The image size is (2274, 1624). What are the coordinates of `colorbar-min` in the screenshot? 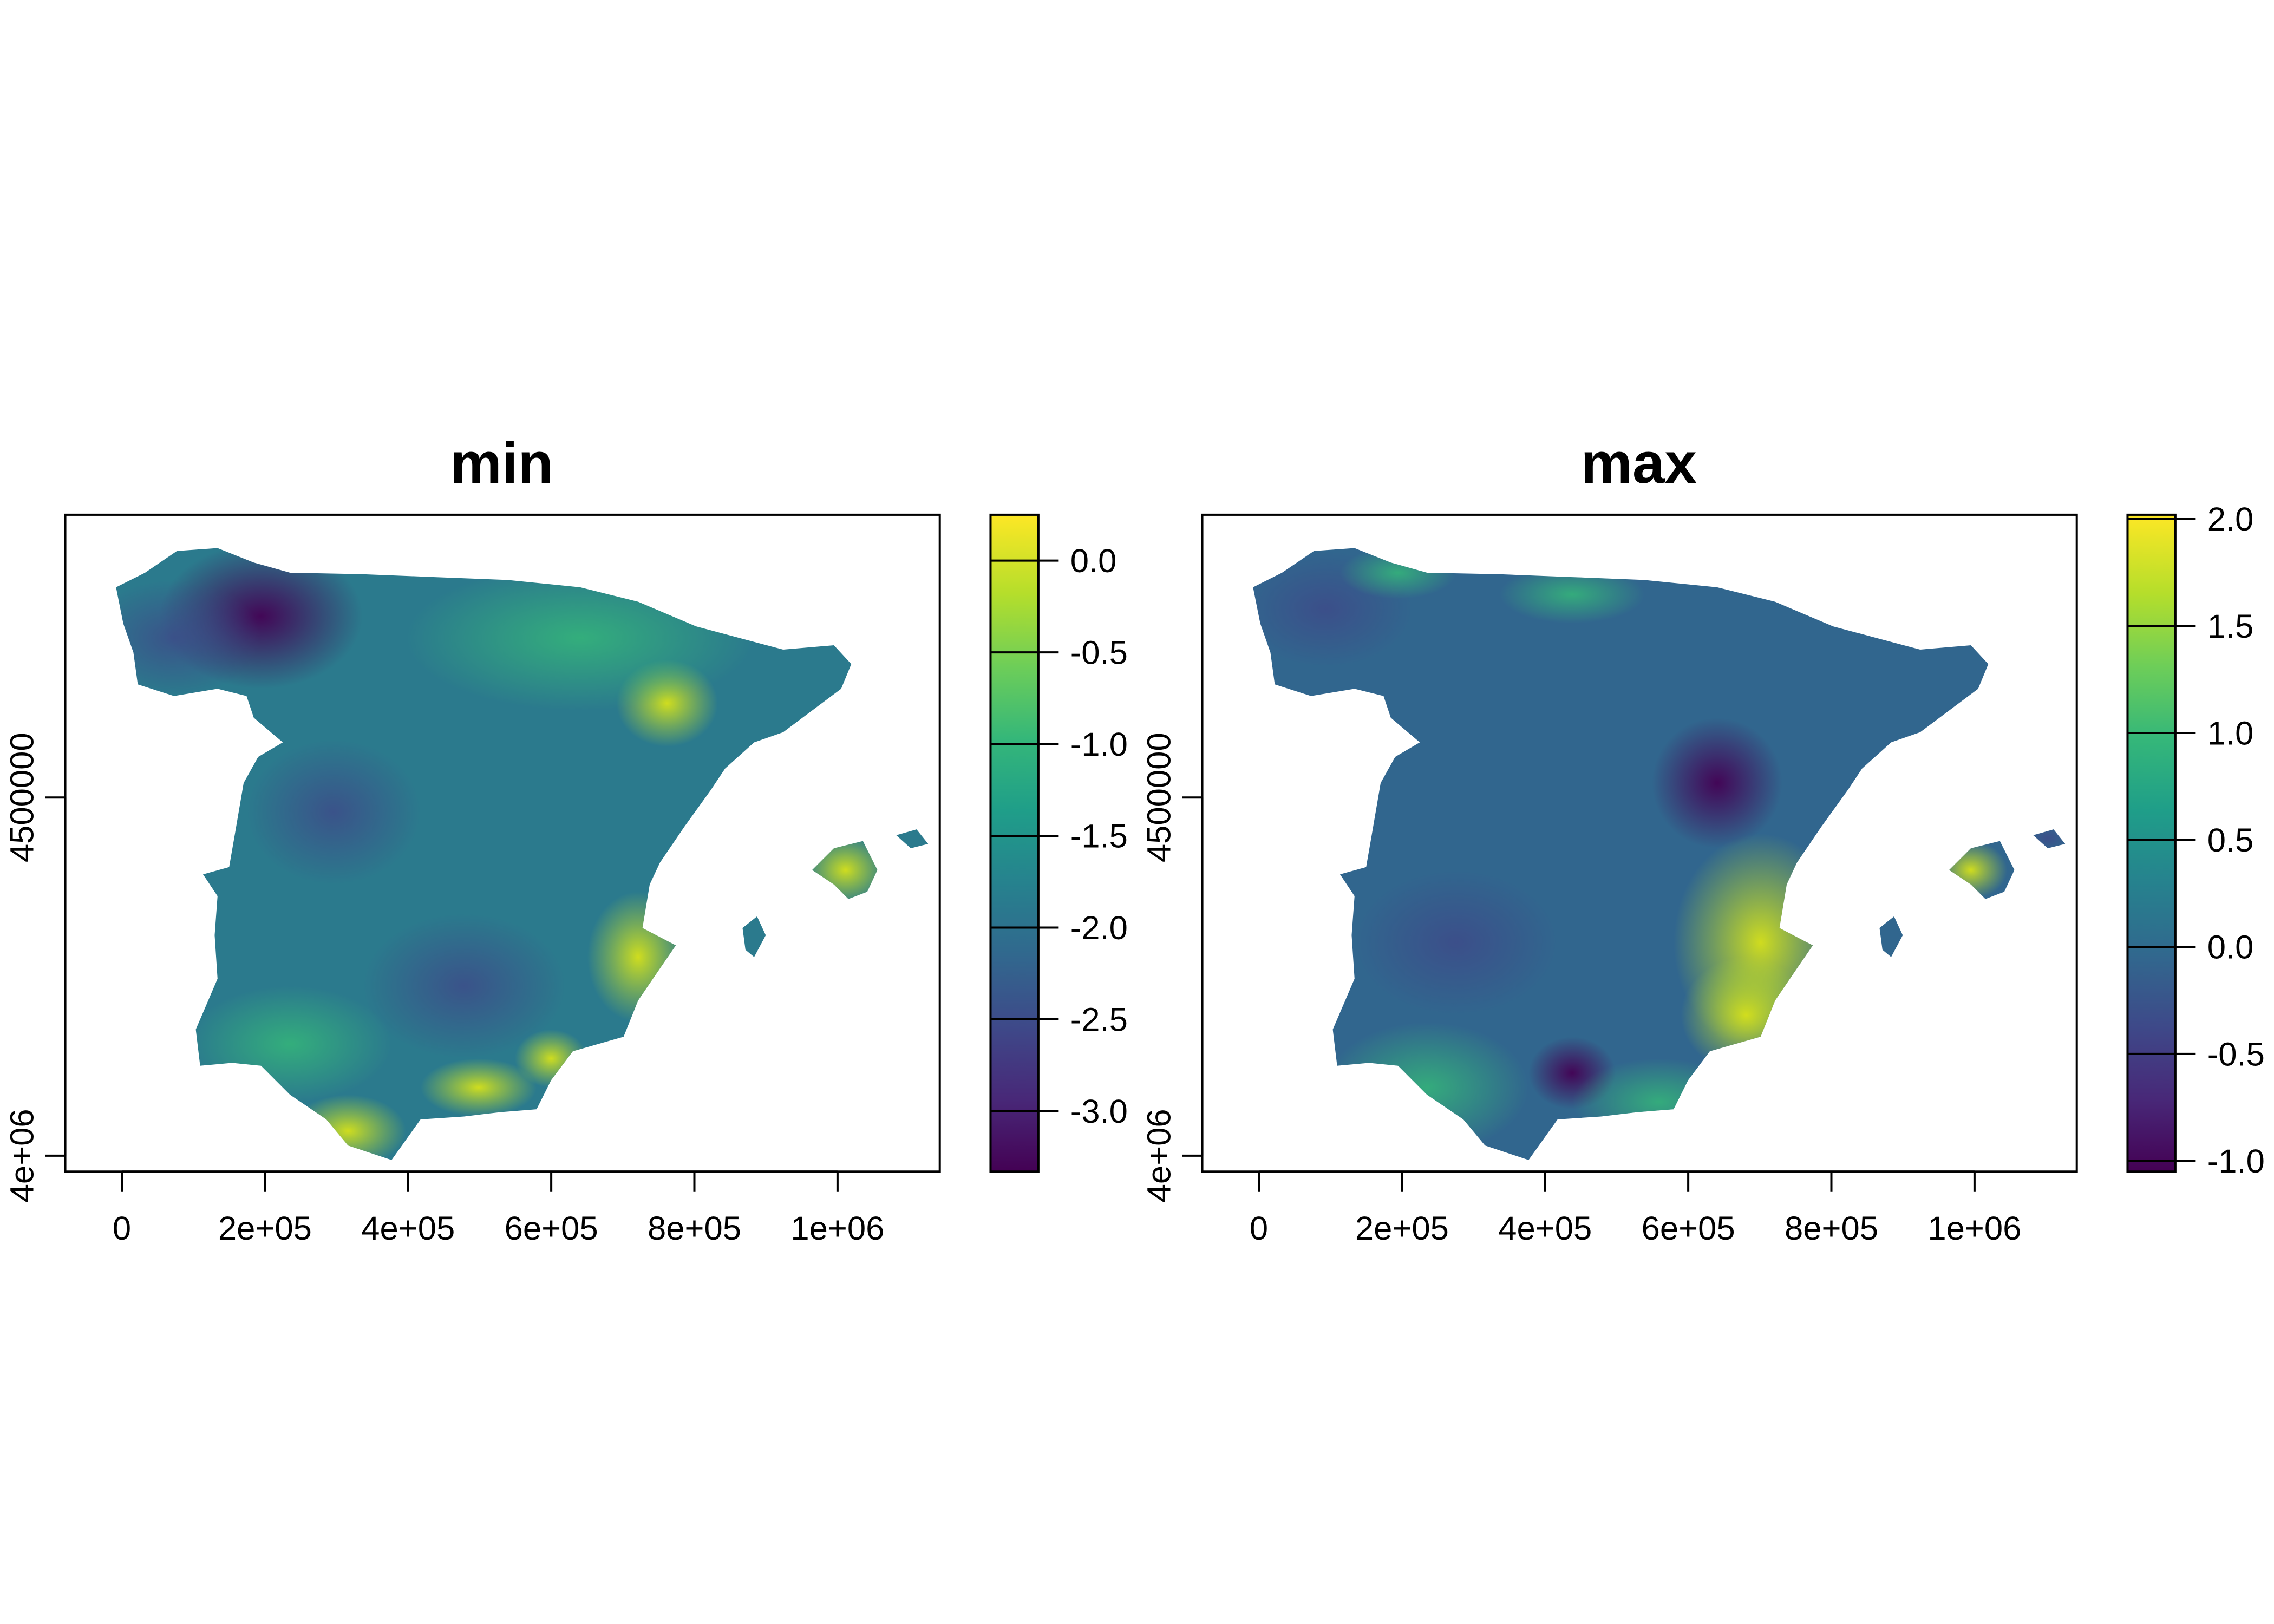 It's located at (1015, 843).